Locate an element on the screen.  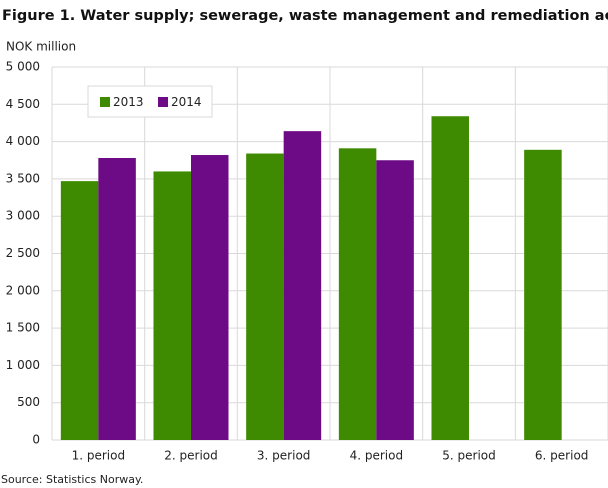
y-tick-label: 2 000 is located at coordinates (23, 290).